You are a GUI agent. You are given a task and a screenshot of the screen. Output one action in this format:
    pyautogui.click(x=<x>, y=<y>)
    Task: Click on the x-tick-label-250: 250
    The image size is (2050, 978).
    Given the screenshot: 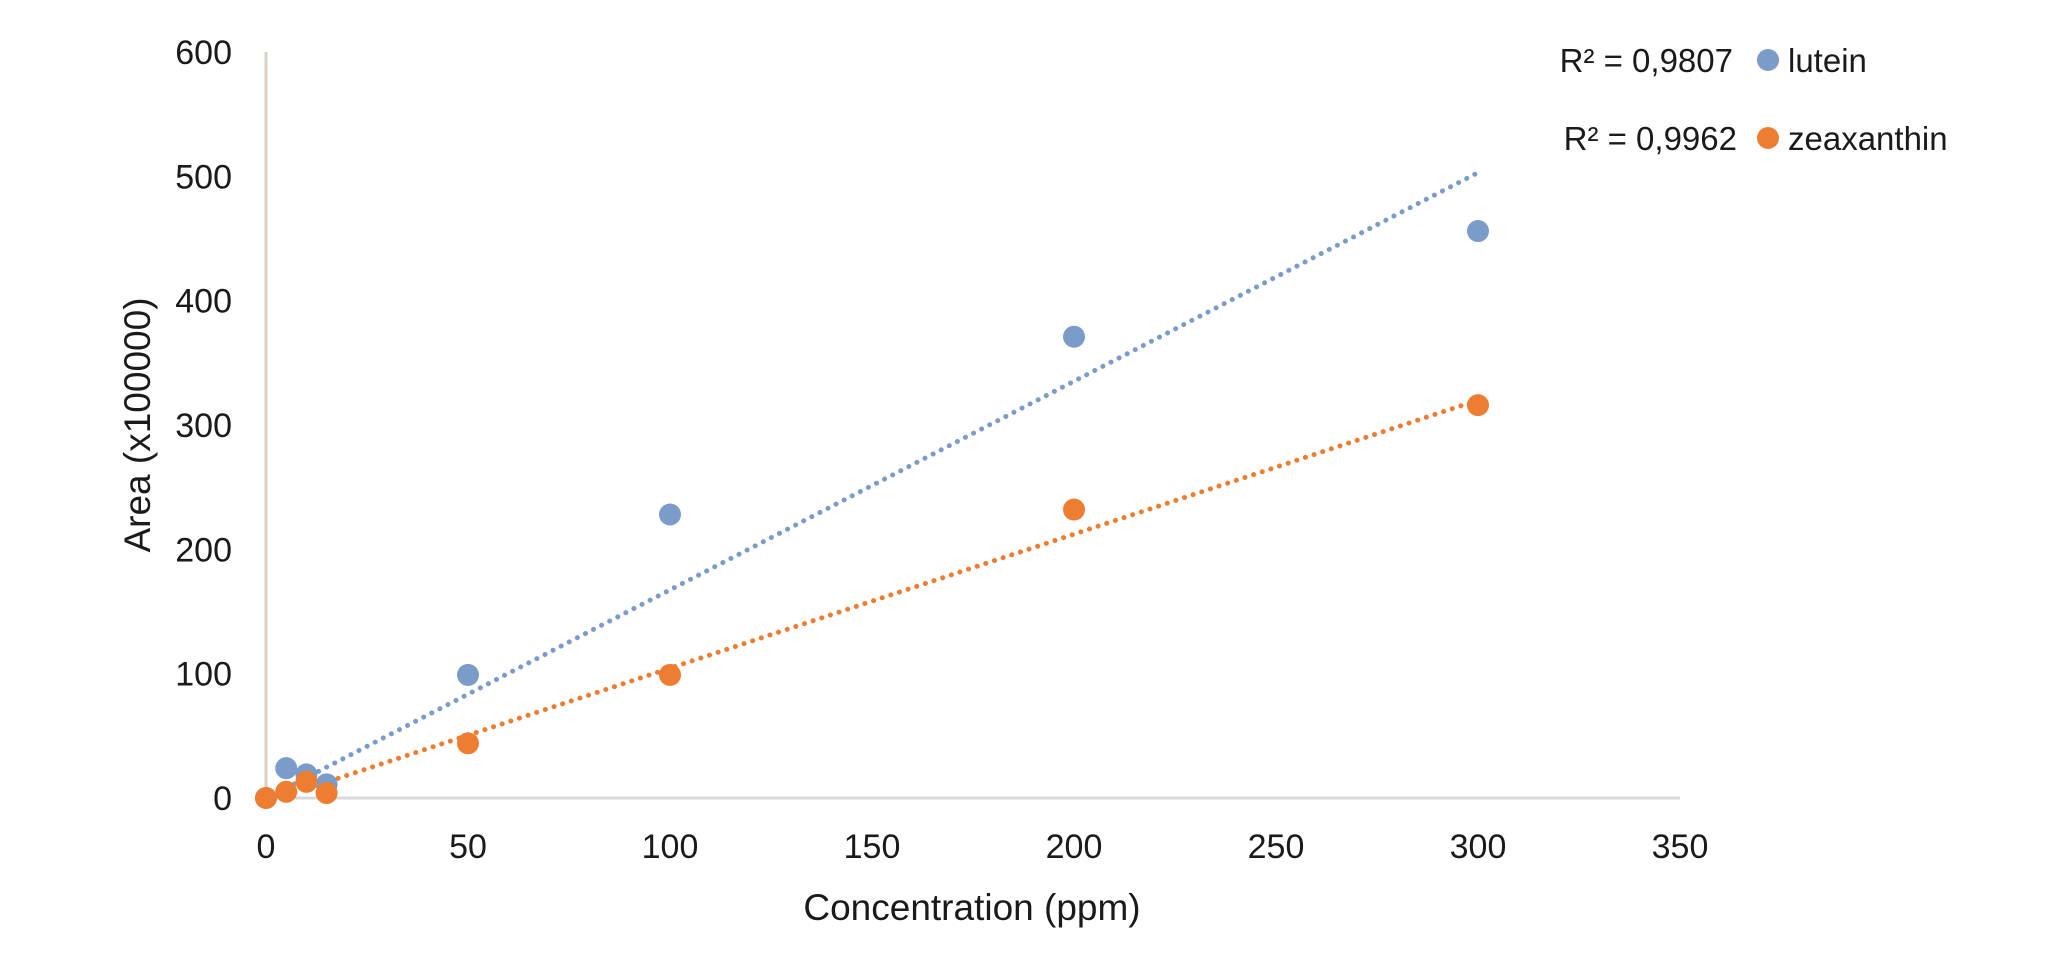 What is the action you would take?
    pyautogui.click(x=1276, y=847)
    